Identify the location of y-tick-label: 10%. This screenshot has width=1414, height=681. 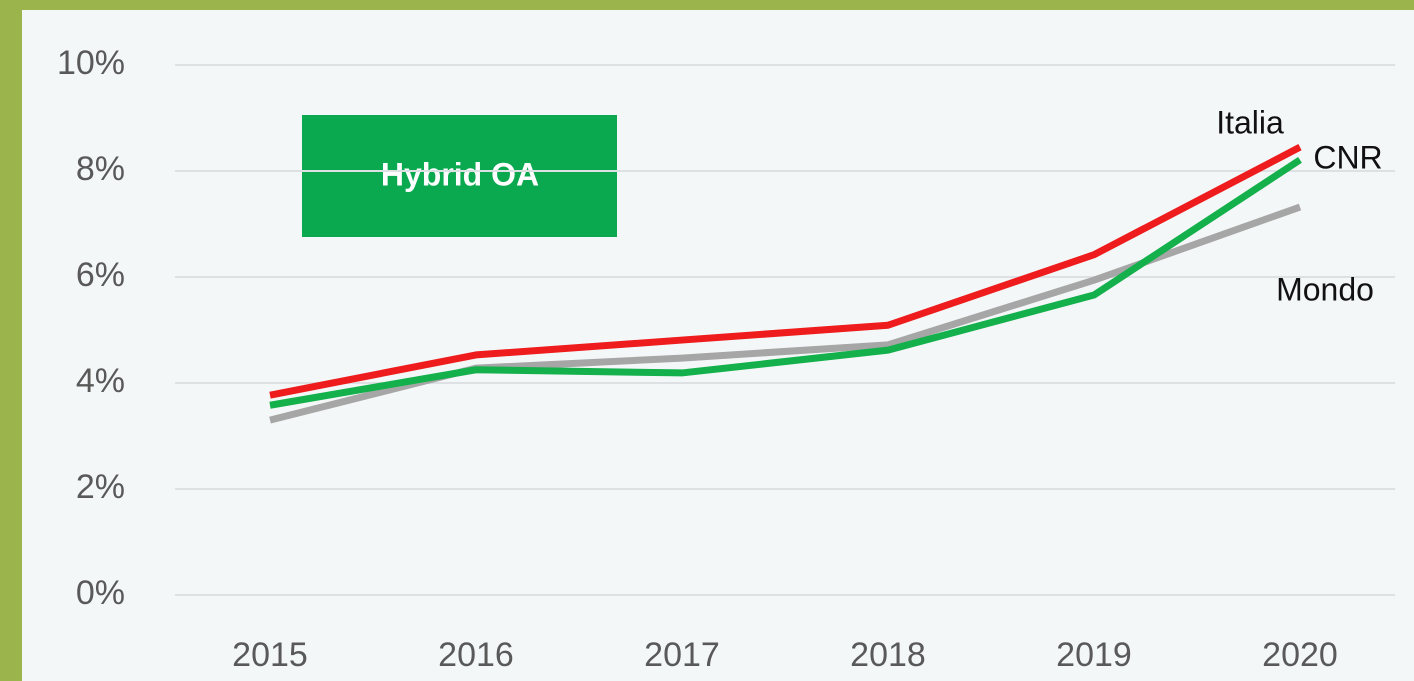
(91, 63).